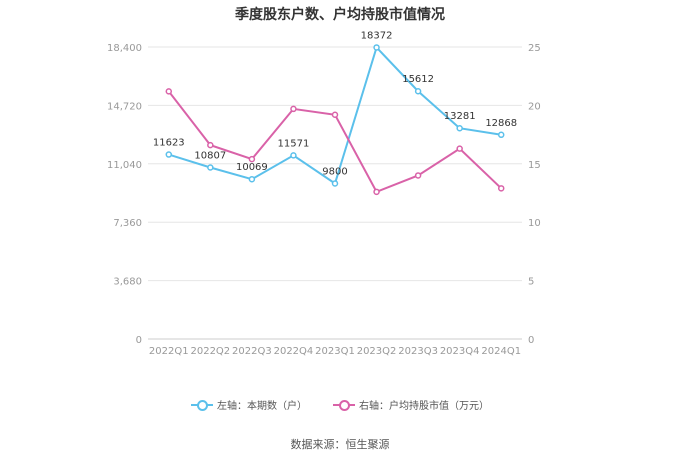 Image resolution: width=680 pixels, height=460 pixels. Describe the element at coordinates (340, 15) in the screenshot. I see `chart-title: 季度股东户数、户均持股市值情况` at that location.